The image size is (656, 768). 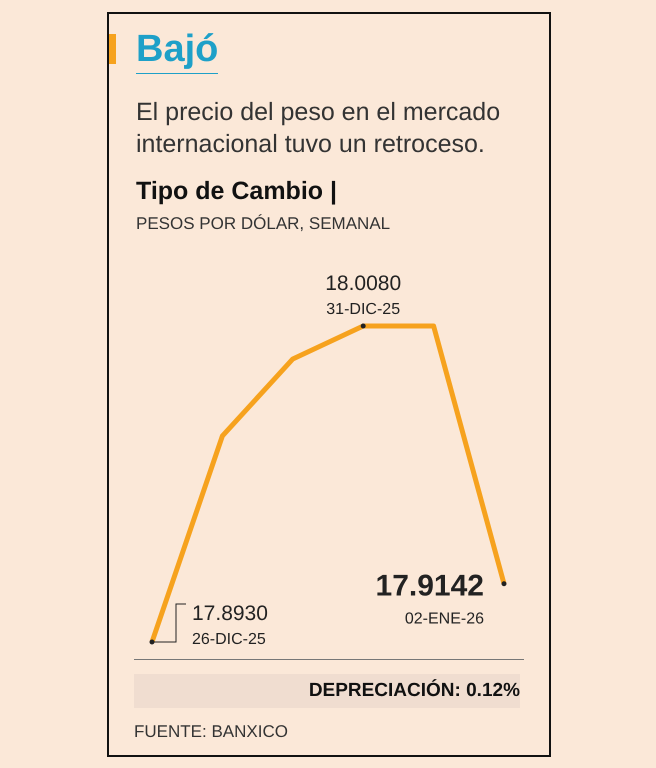 I want to click on data-label: 17.9142, so click(x=430, y=586).